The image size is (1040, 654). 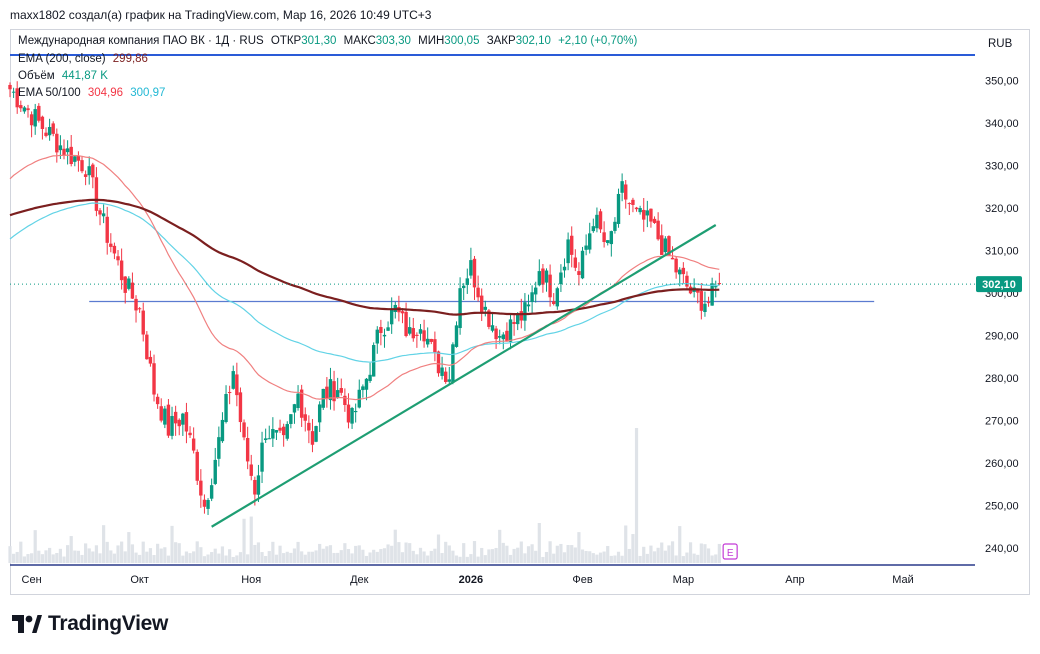 I want to click on tradingview-logo-icon, so click(x=27, y=624).